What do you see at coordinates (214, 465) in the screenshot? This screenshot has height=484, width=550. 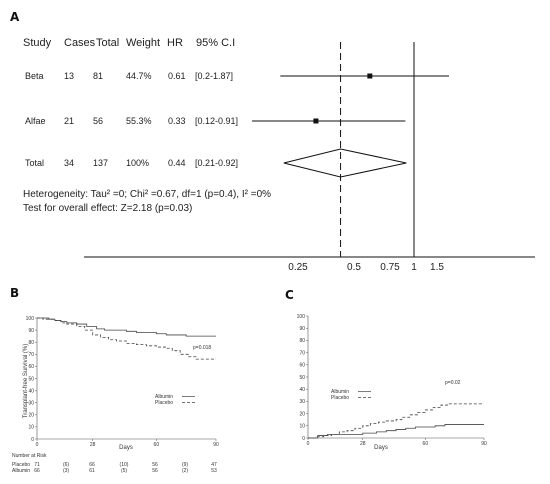 I see `risk-value: 47` at bounding box center [214, 465].